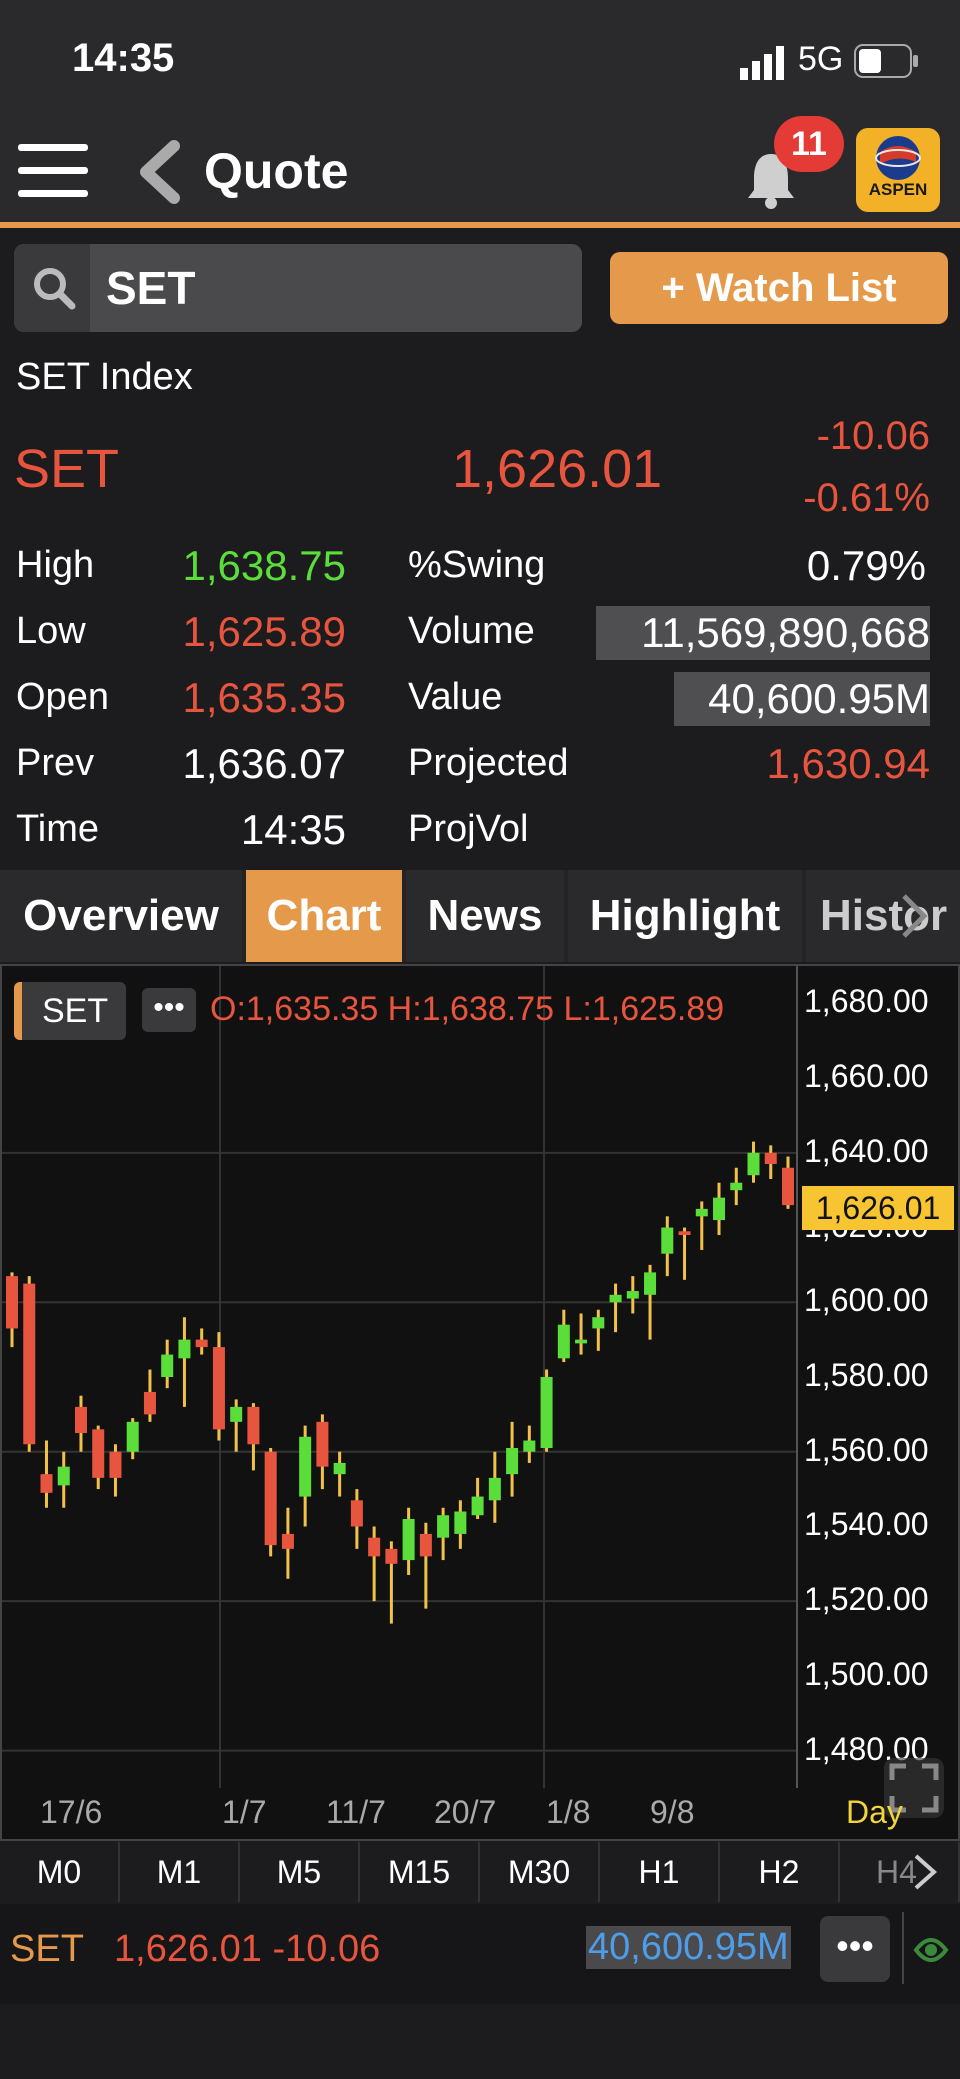 The height and width of the screenshot is (2079, 960). I want to click on date-tick: 1/8, so click(568, 1812).